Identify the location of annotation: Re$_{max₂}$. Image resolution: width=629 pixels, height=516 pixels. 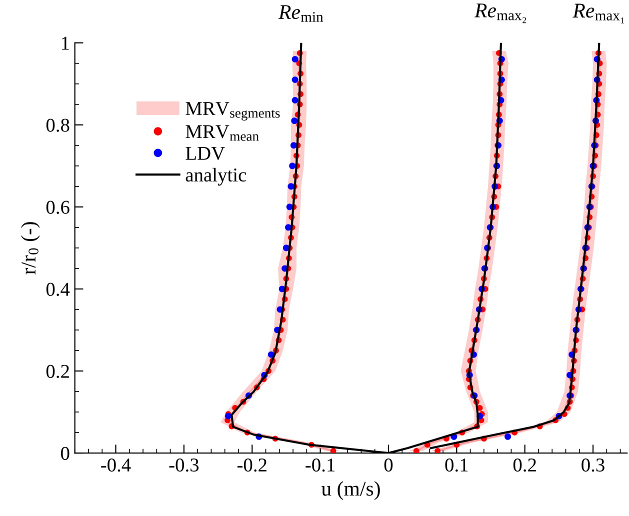
(500, 14).